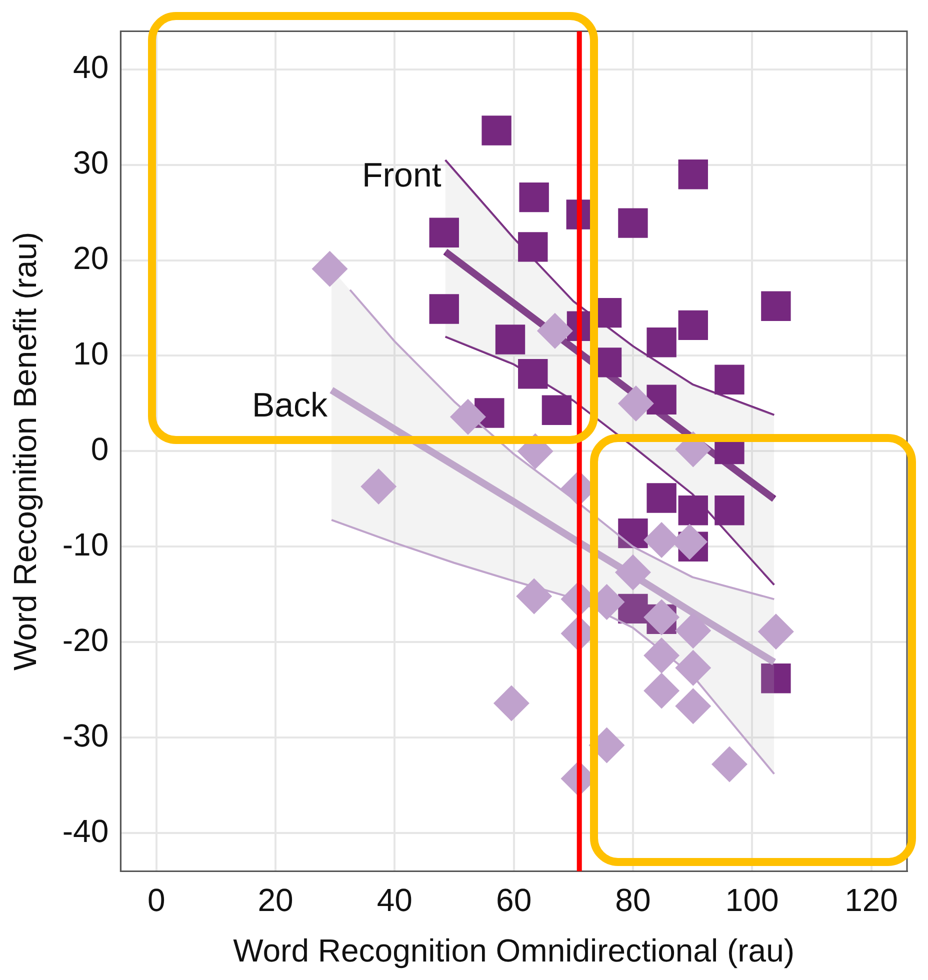  I want to click on y-tick-label: -40, so click(85, 830).